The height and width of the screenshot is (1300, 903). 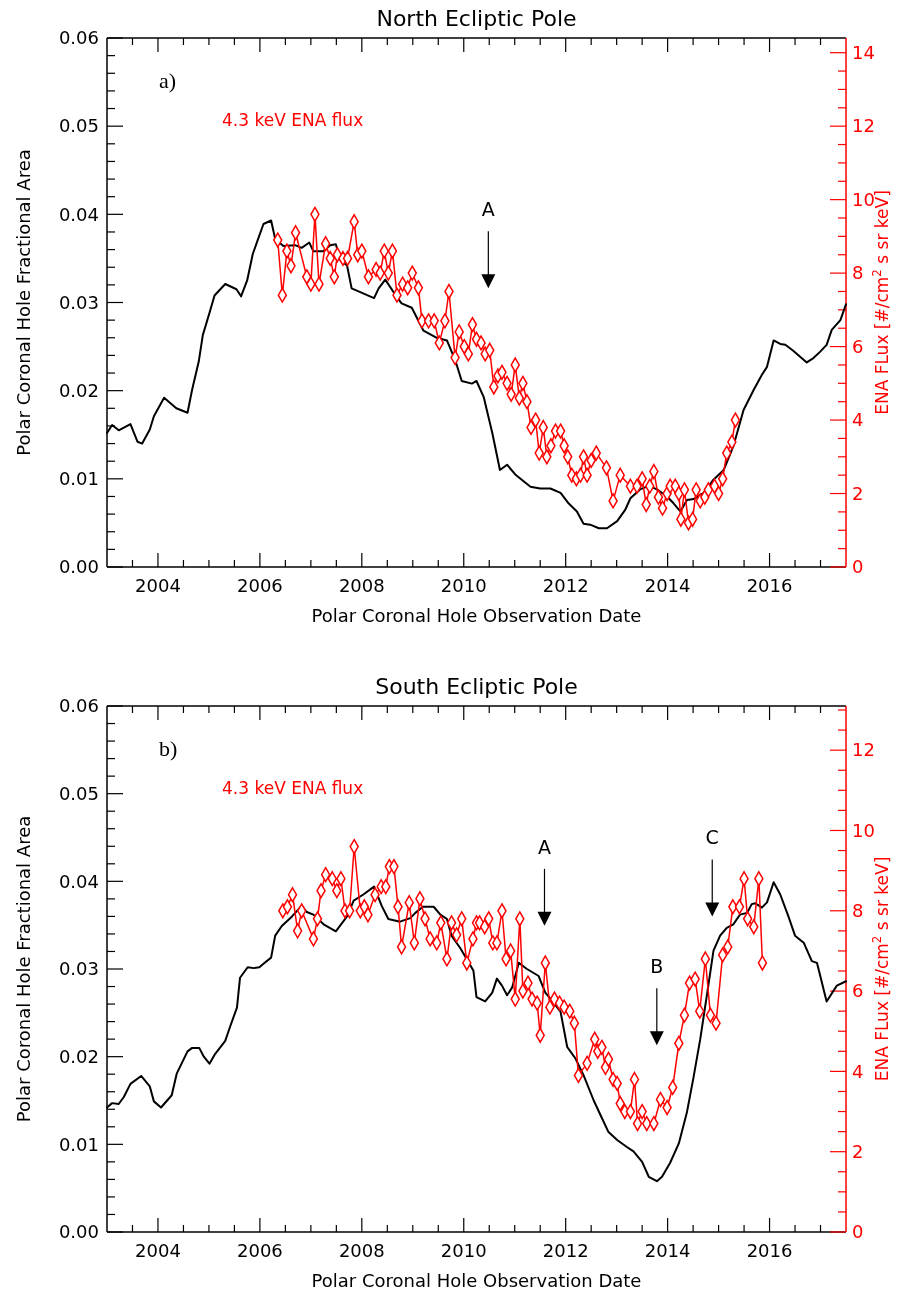 I want to click on annotation: B, so click(x=657, y=966).